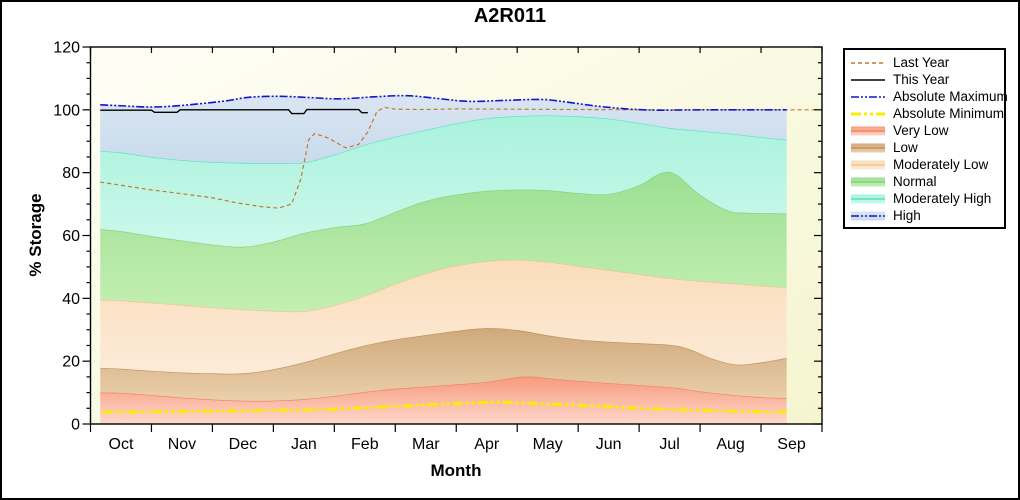 This screenshot has width=1020, height=500. What do you see at coordinates (234, 111) in the screenshot?
I see `line-this_year` at bounding box center [234, 111].